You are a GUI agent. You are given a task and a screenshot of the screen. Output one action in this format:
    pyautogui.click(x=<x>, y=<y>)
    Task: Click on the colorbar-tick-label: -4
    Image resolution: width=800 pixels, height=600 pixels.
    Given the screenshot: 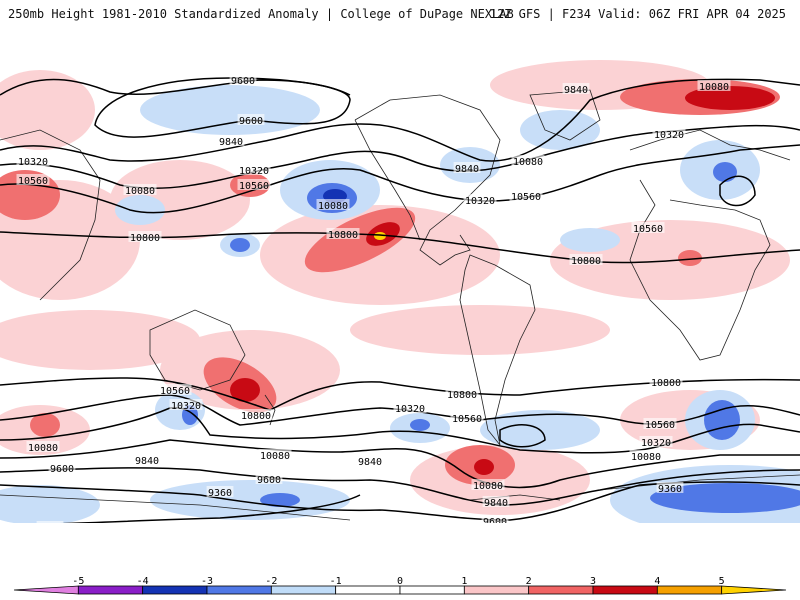 What is the action you would take?
    pyautogui.click(x=143, y=581)
    